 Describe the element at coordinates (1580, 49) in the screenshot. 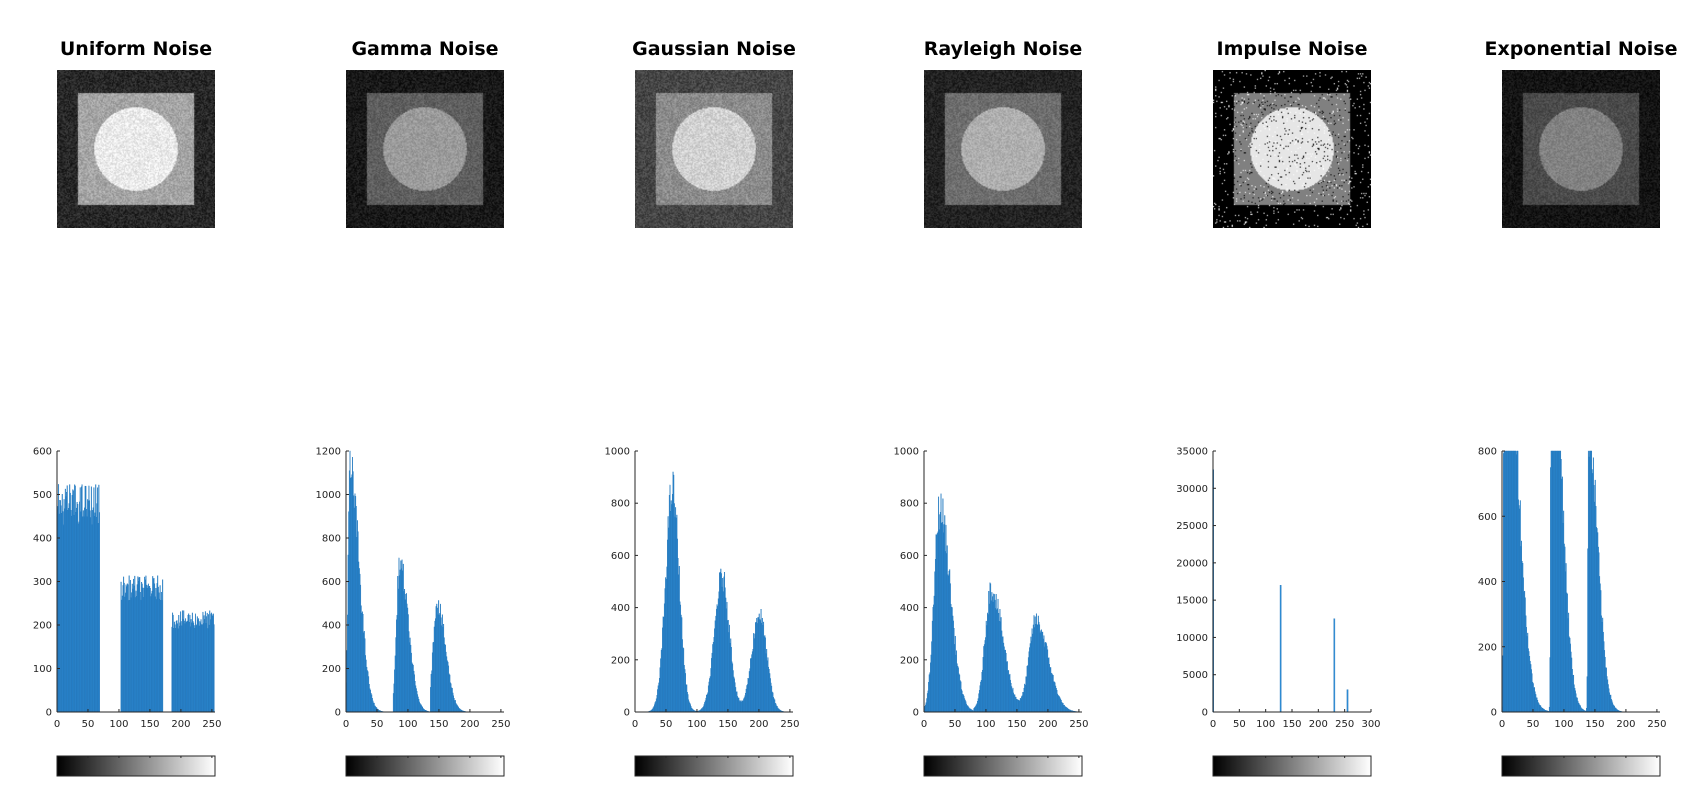

I see `panel-title: Exponential Noise` at that location.